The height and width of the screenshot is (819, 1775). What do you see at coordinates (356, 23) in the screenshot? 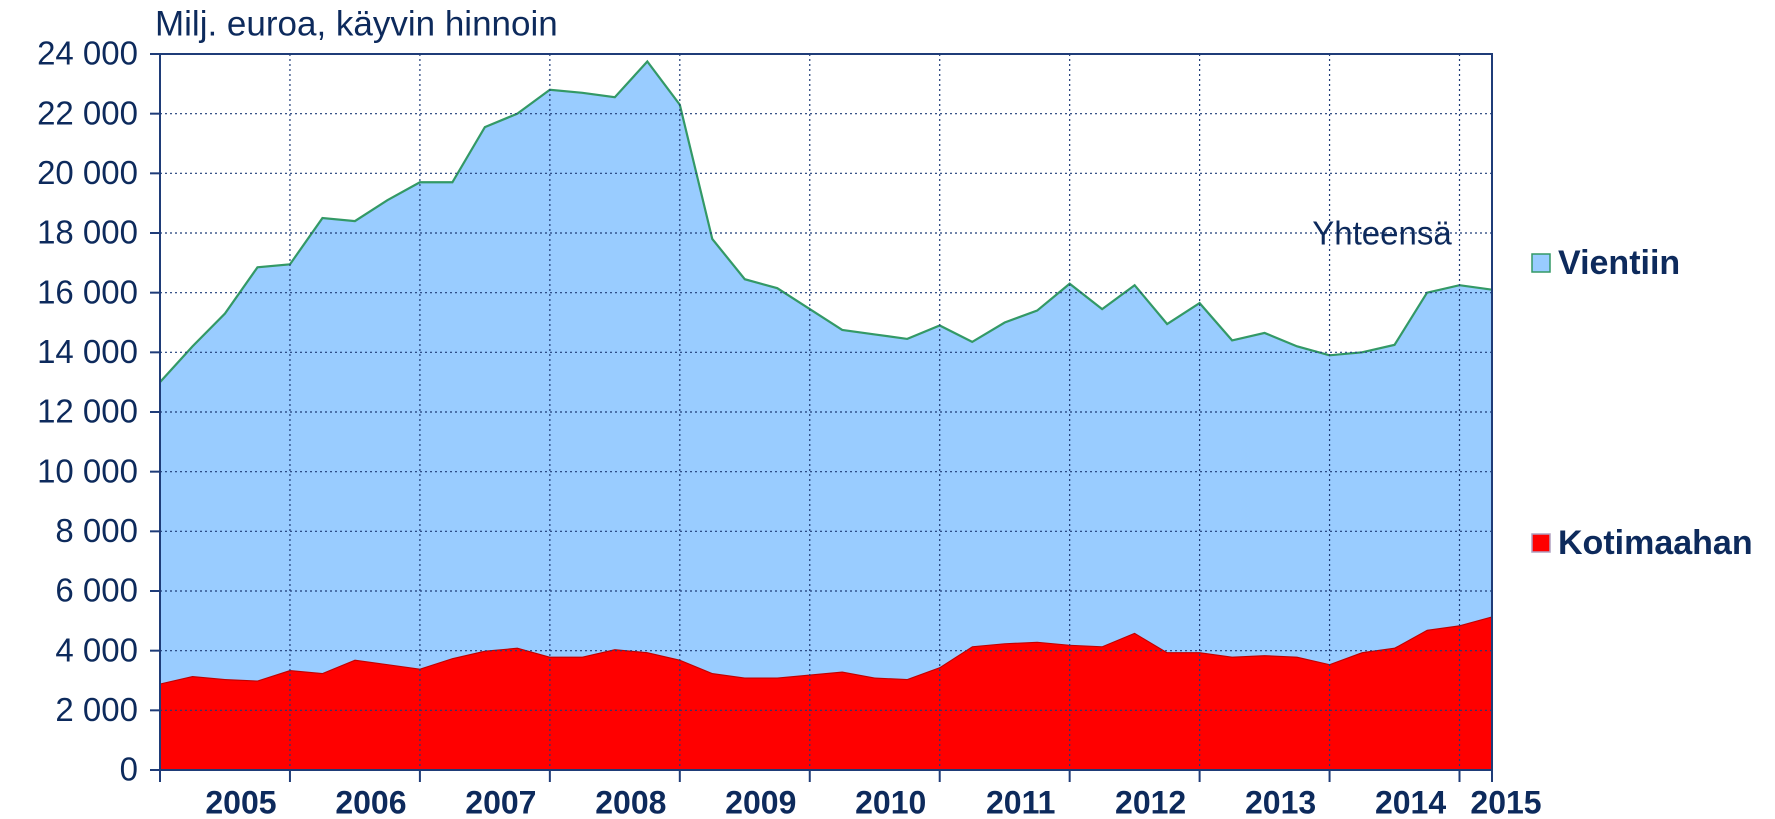
I see `y-axis-title: Milj. euroa, käyvin hinnoin` at bounding box center [356, 23].